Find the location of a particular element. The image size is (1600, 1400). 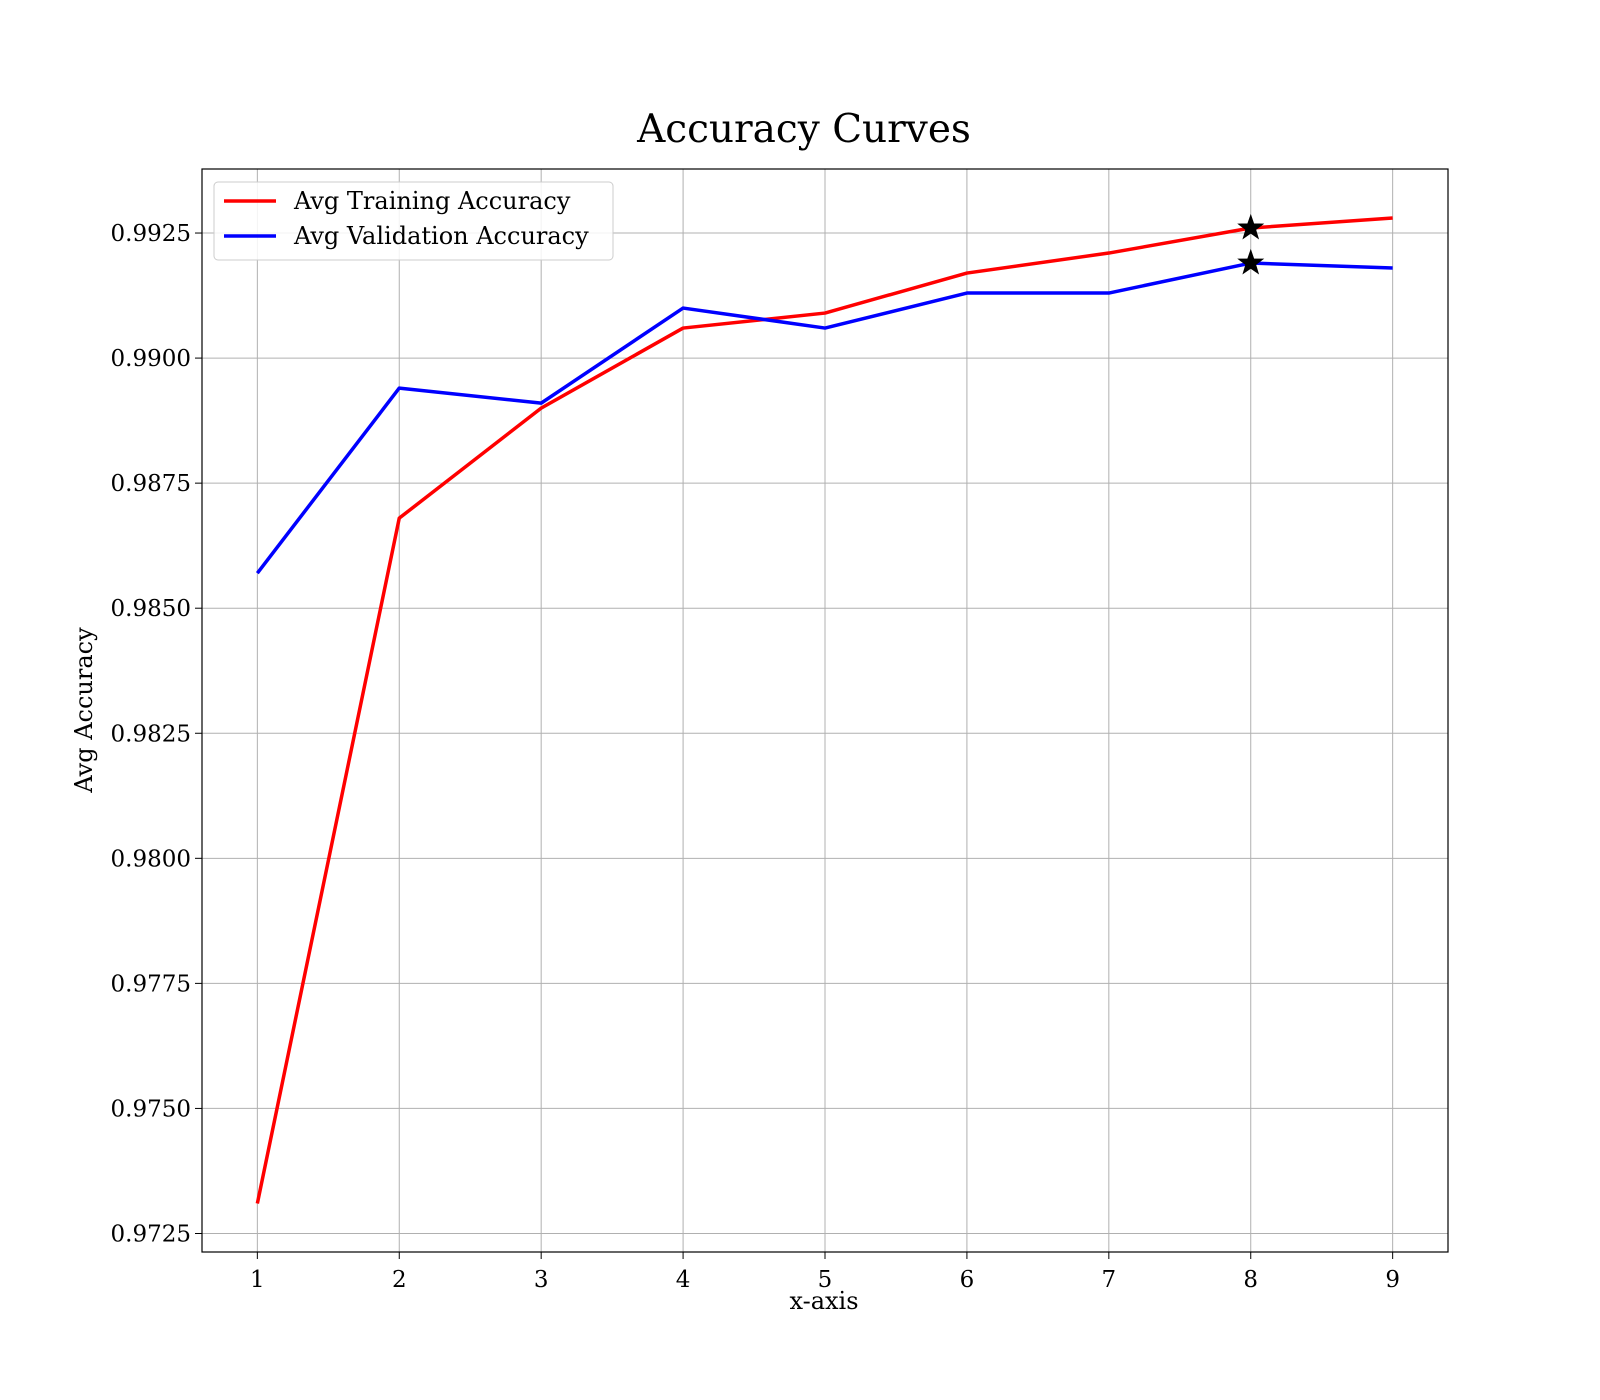

y-axis-label: Avg Accuracy is located at coordinates (84, 710).